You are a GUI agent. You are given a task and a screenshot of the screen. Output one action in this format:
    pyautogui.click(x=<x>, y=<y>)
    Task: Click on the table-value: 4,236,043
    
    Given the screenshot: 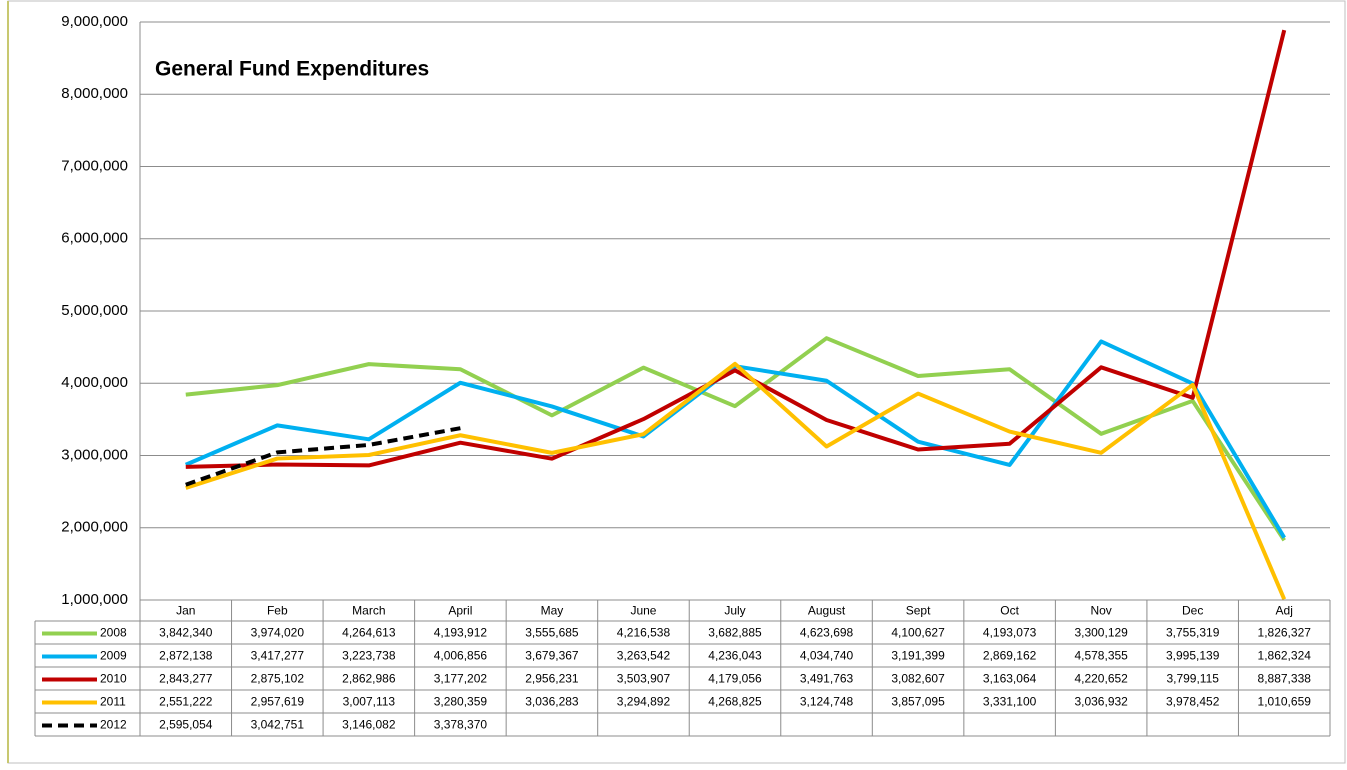 What is the action you would take?
    pyautogui.click(x=735, y=656)
    